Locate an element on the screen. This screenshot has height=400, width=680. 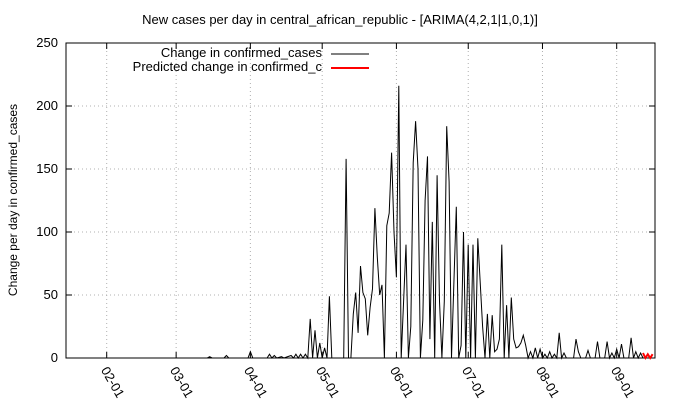
y-tick-label: 200 is located at coordinates (47, 105).